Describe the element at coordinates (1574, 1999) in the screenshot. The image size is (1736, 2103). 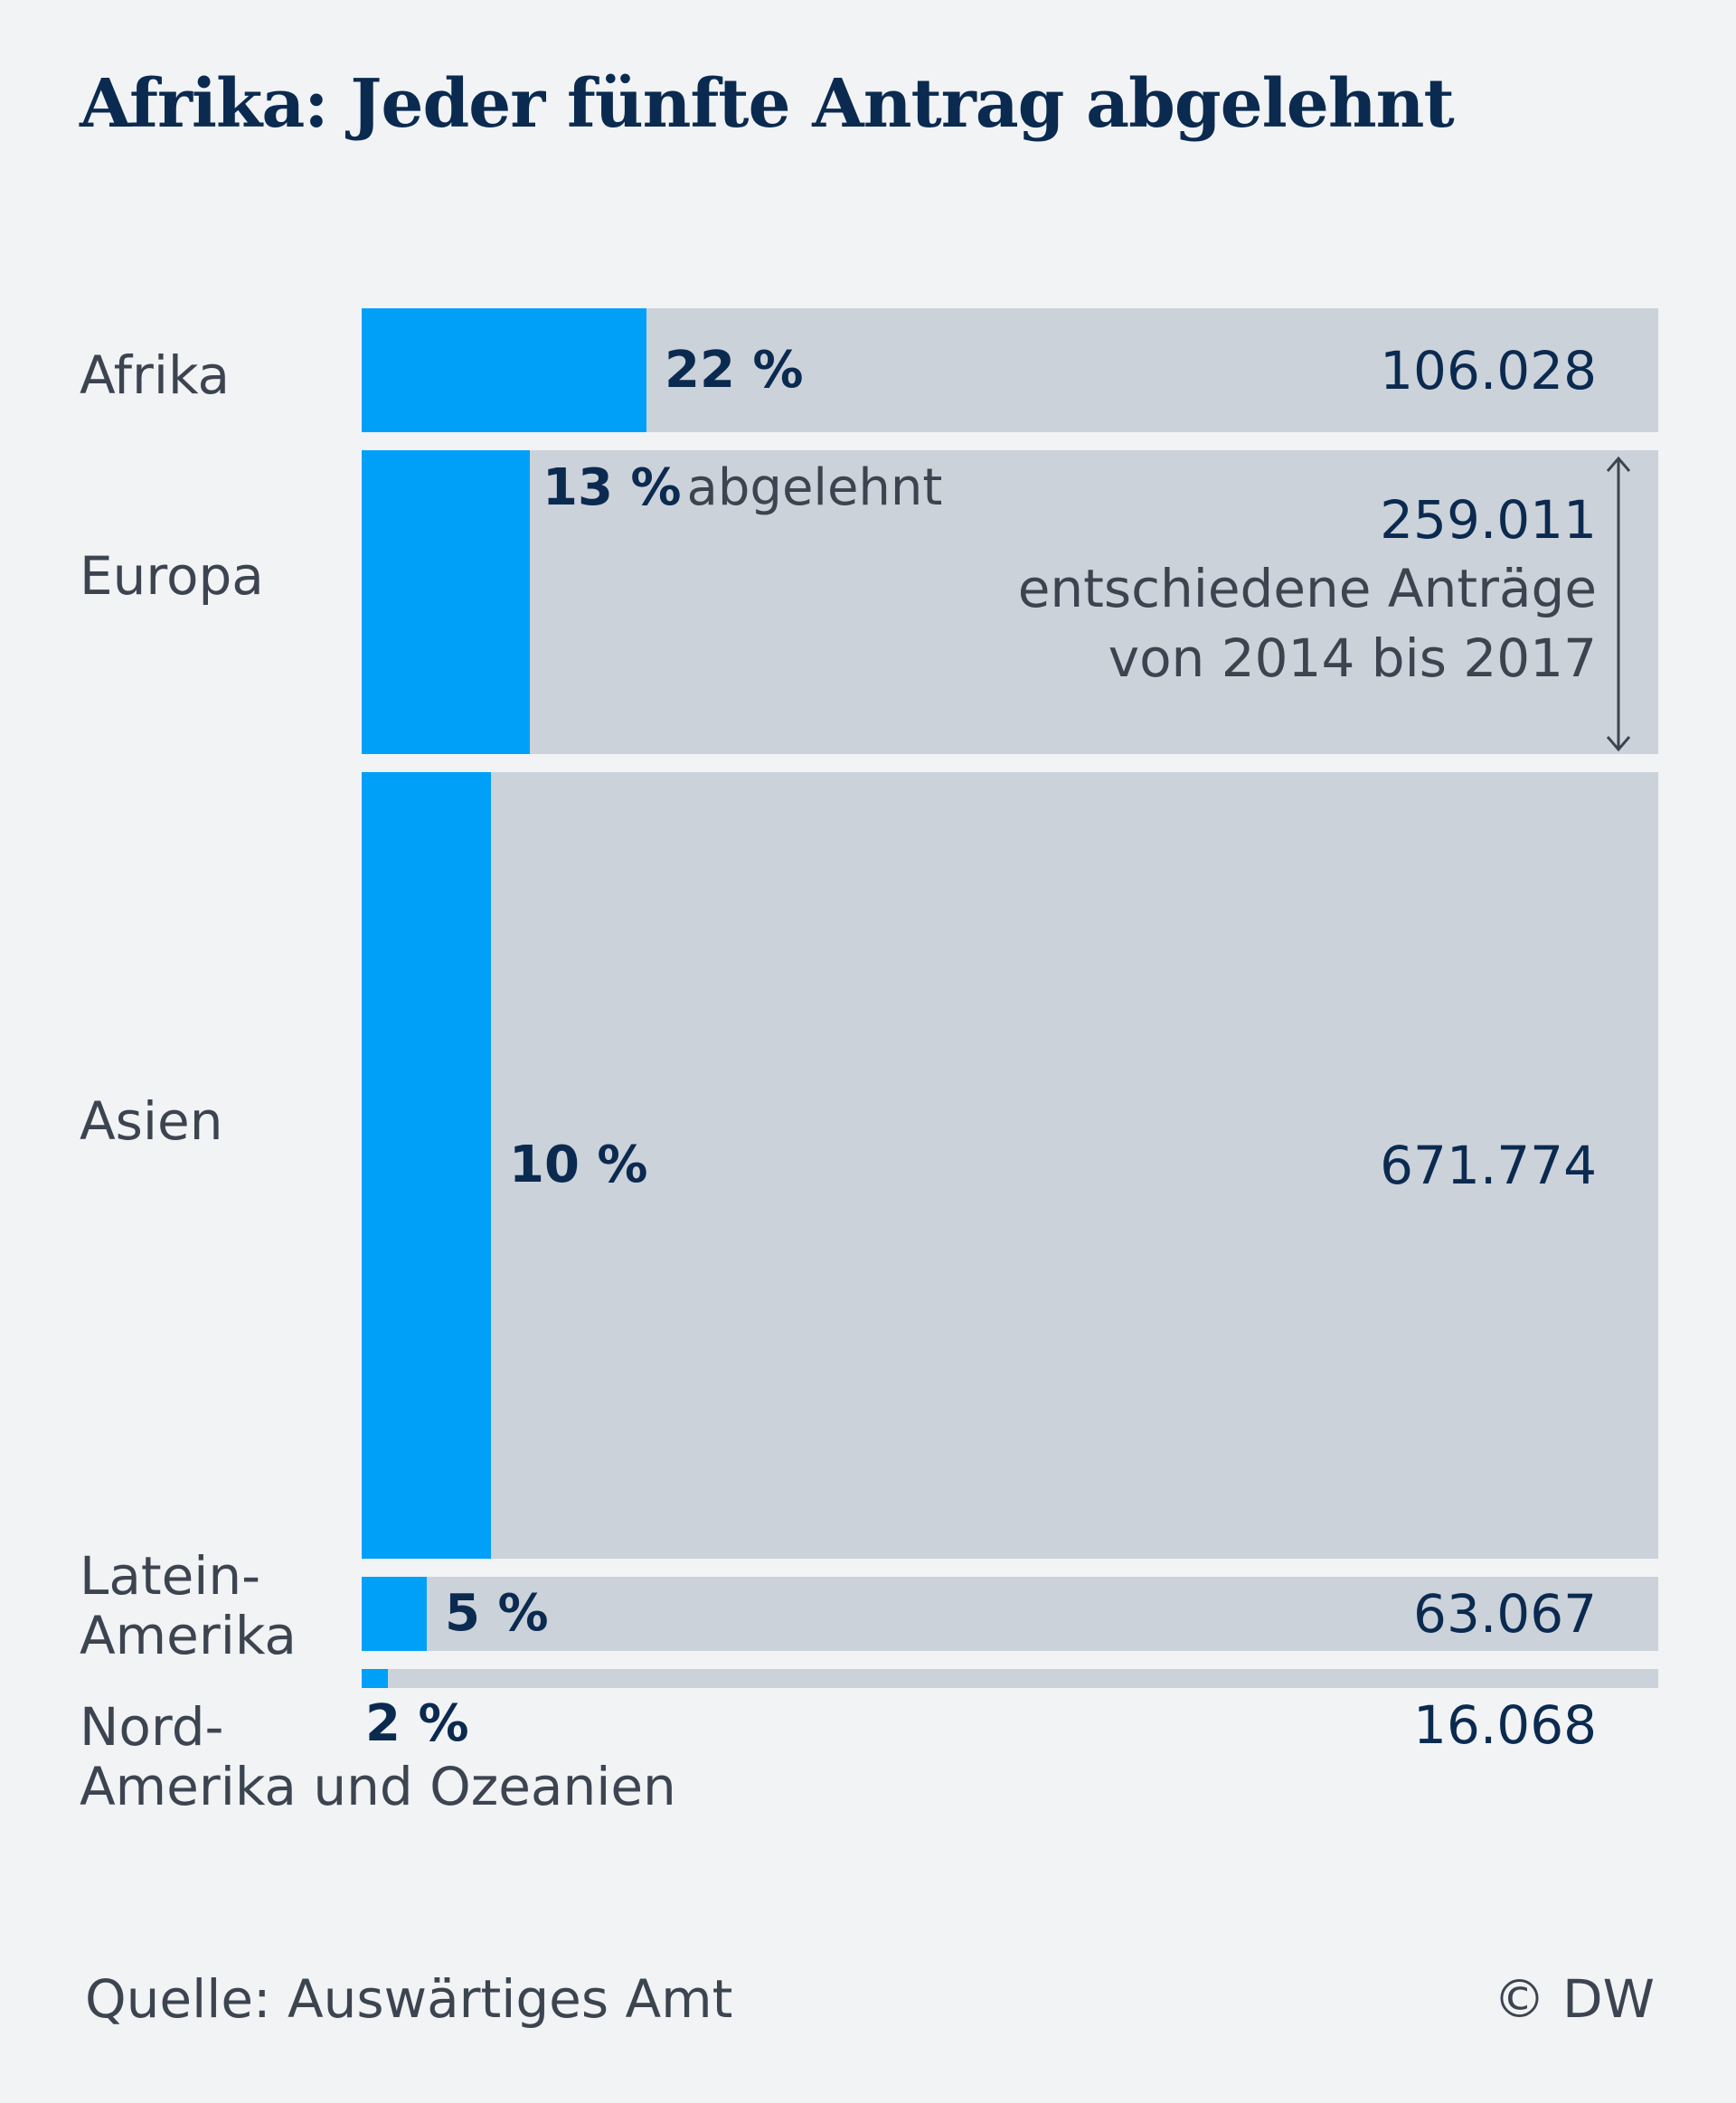
I see `credit: © DW` at that location.